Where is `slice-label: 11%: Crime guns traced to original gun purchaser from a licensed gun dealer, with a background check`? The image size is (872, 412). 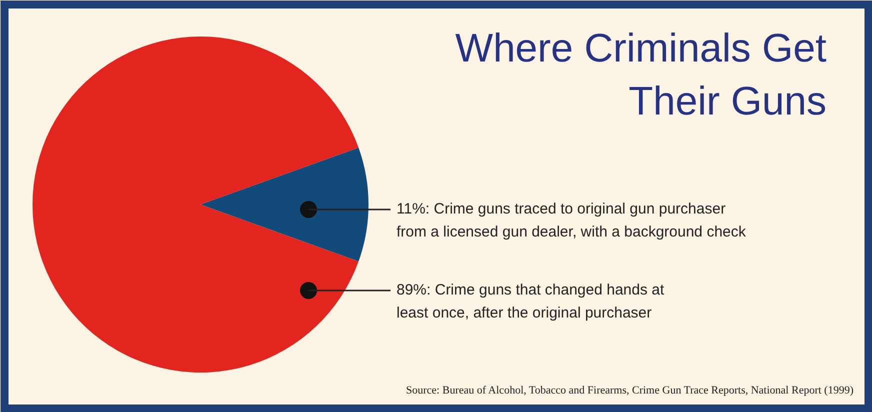
slice-label: 11%: Crime guns traced to original gun purchaser from a licensed gun dealer, with a background check is located at coordinates (571, 220).